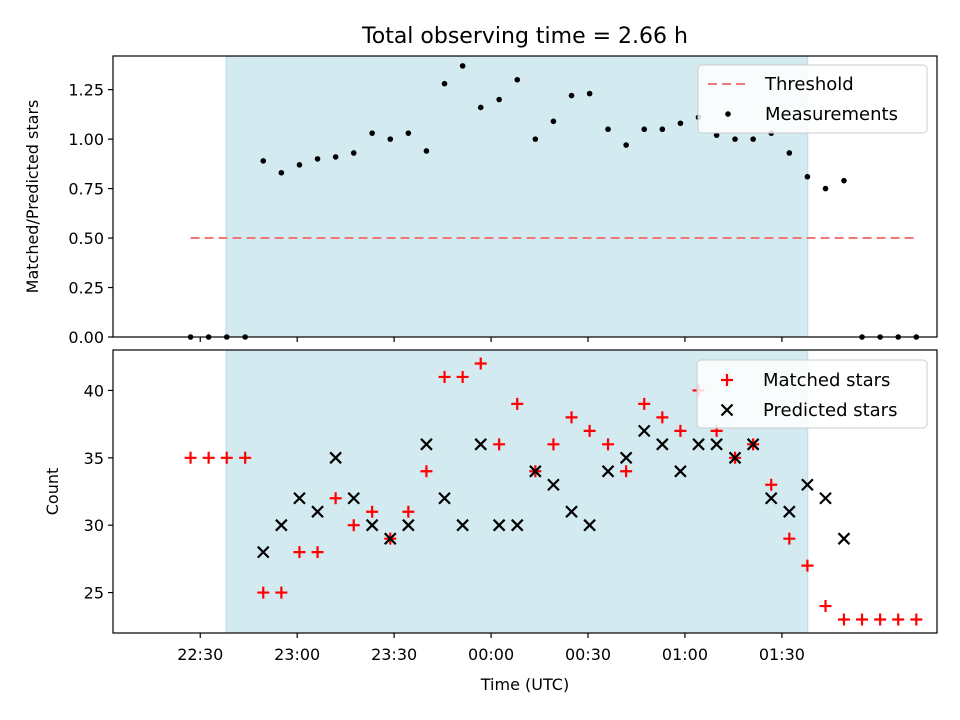 The height and width of the screenshot is (720, 960). Describe the element at coordinates (86, 90) in the screenshot. I see `y-tick-label: 1.25` at that location.